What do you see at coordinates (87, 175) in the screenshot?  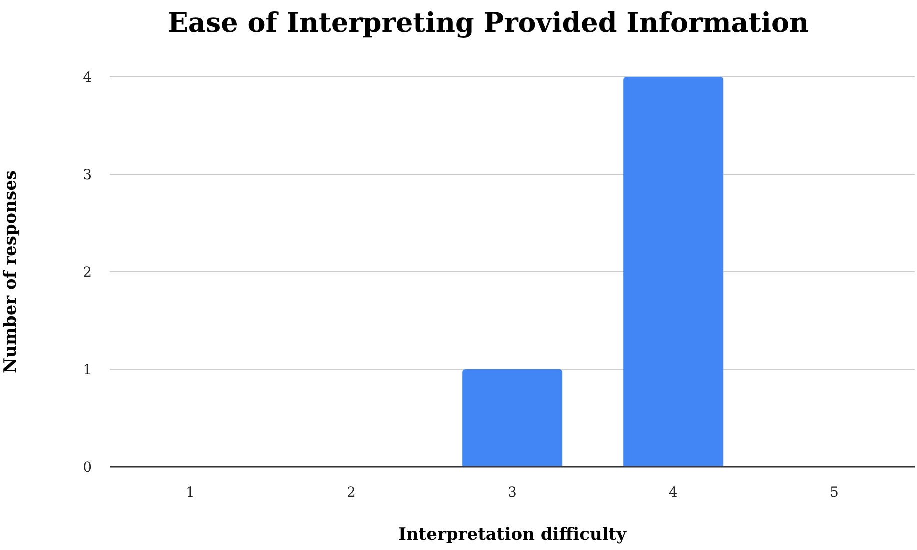 I see `y-tick-label: 3` at bounding box center [87, 175].